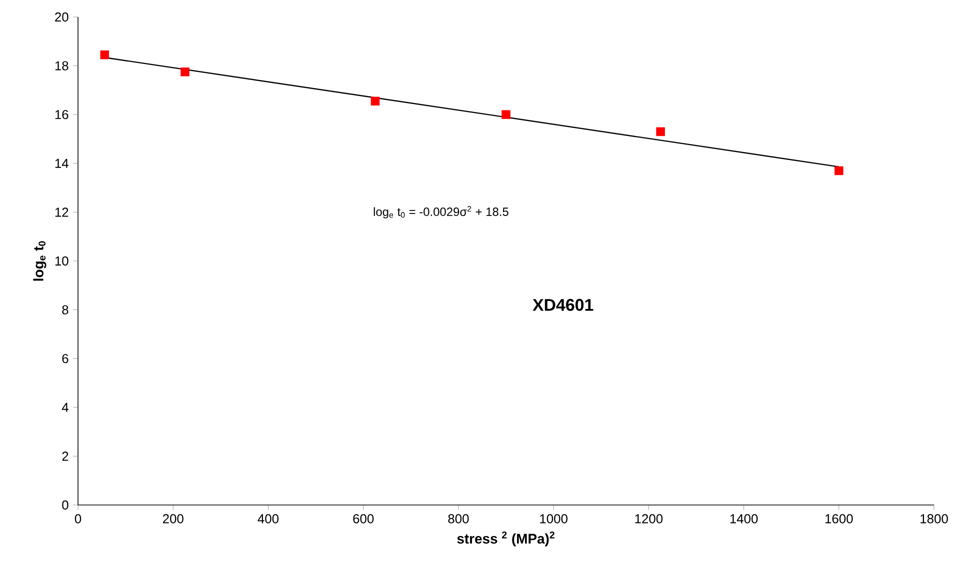  Describe the element at coordinates (839, 519) in the screenshot. I see `x-tick-label: 1600` at that location.